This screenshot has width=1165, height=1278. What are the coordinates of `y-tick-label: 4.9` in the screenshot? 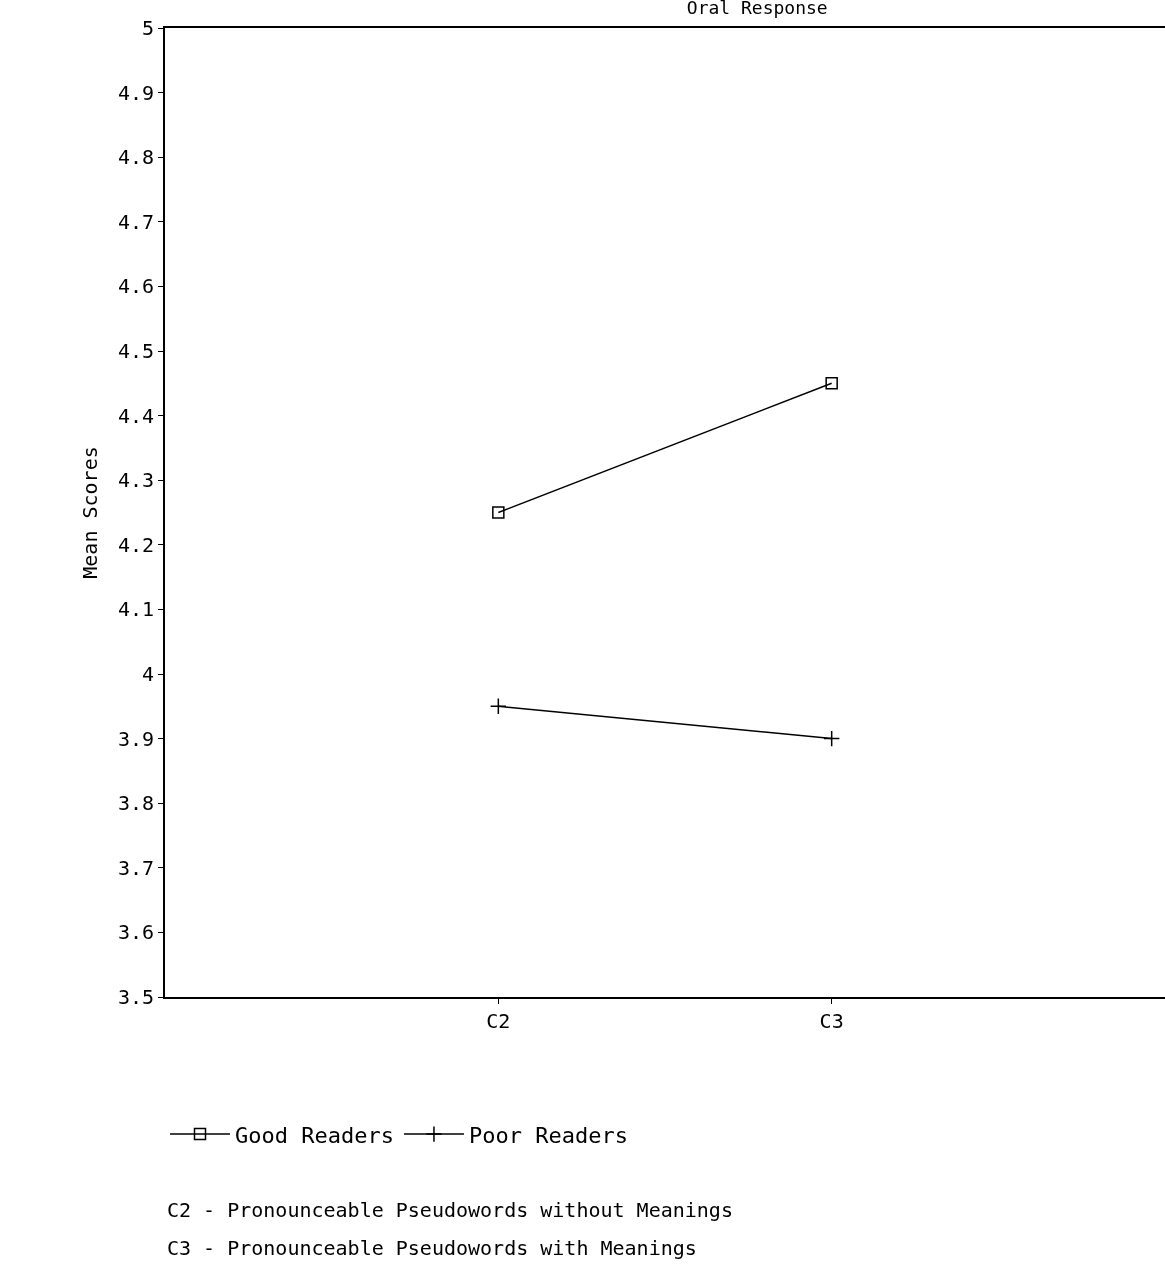 It's located at (135, 92).